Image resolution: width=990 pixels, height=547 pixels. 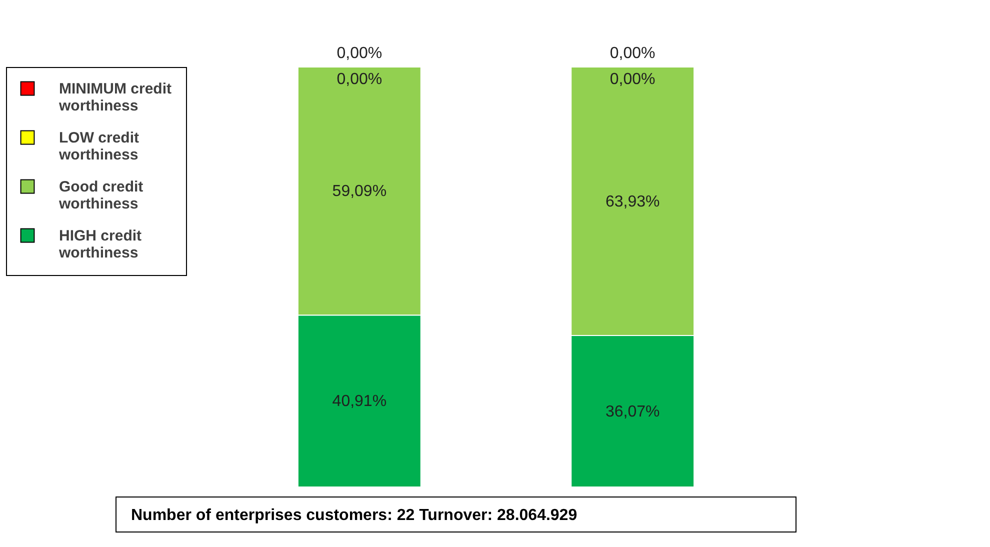 I want to click on legend-label: HIGH credit worthiness, so click(x=100, y=245).